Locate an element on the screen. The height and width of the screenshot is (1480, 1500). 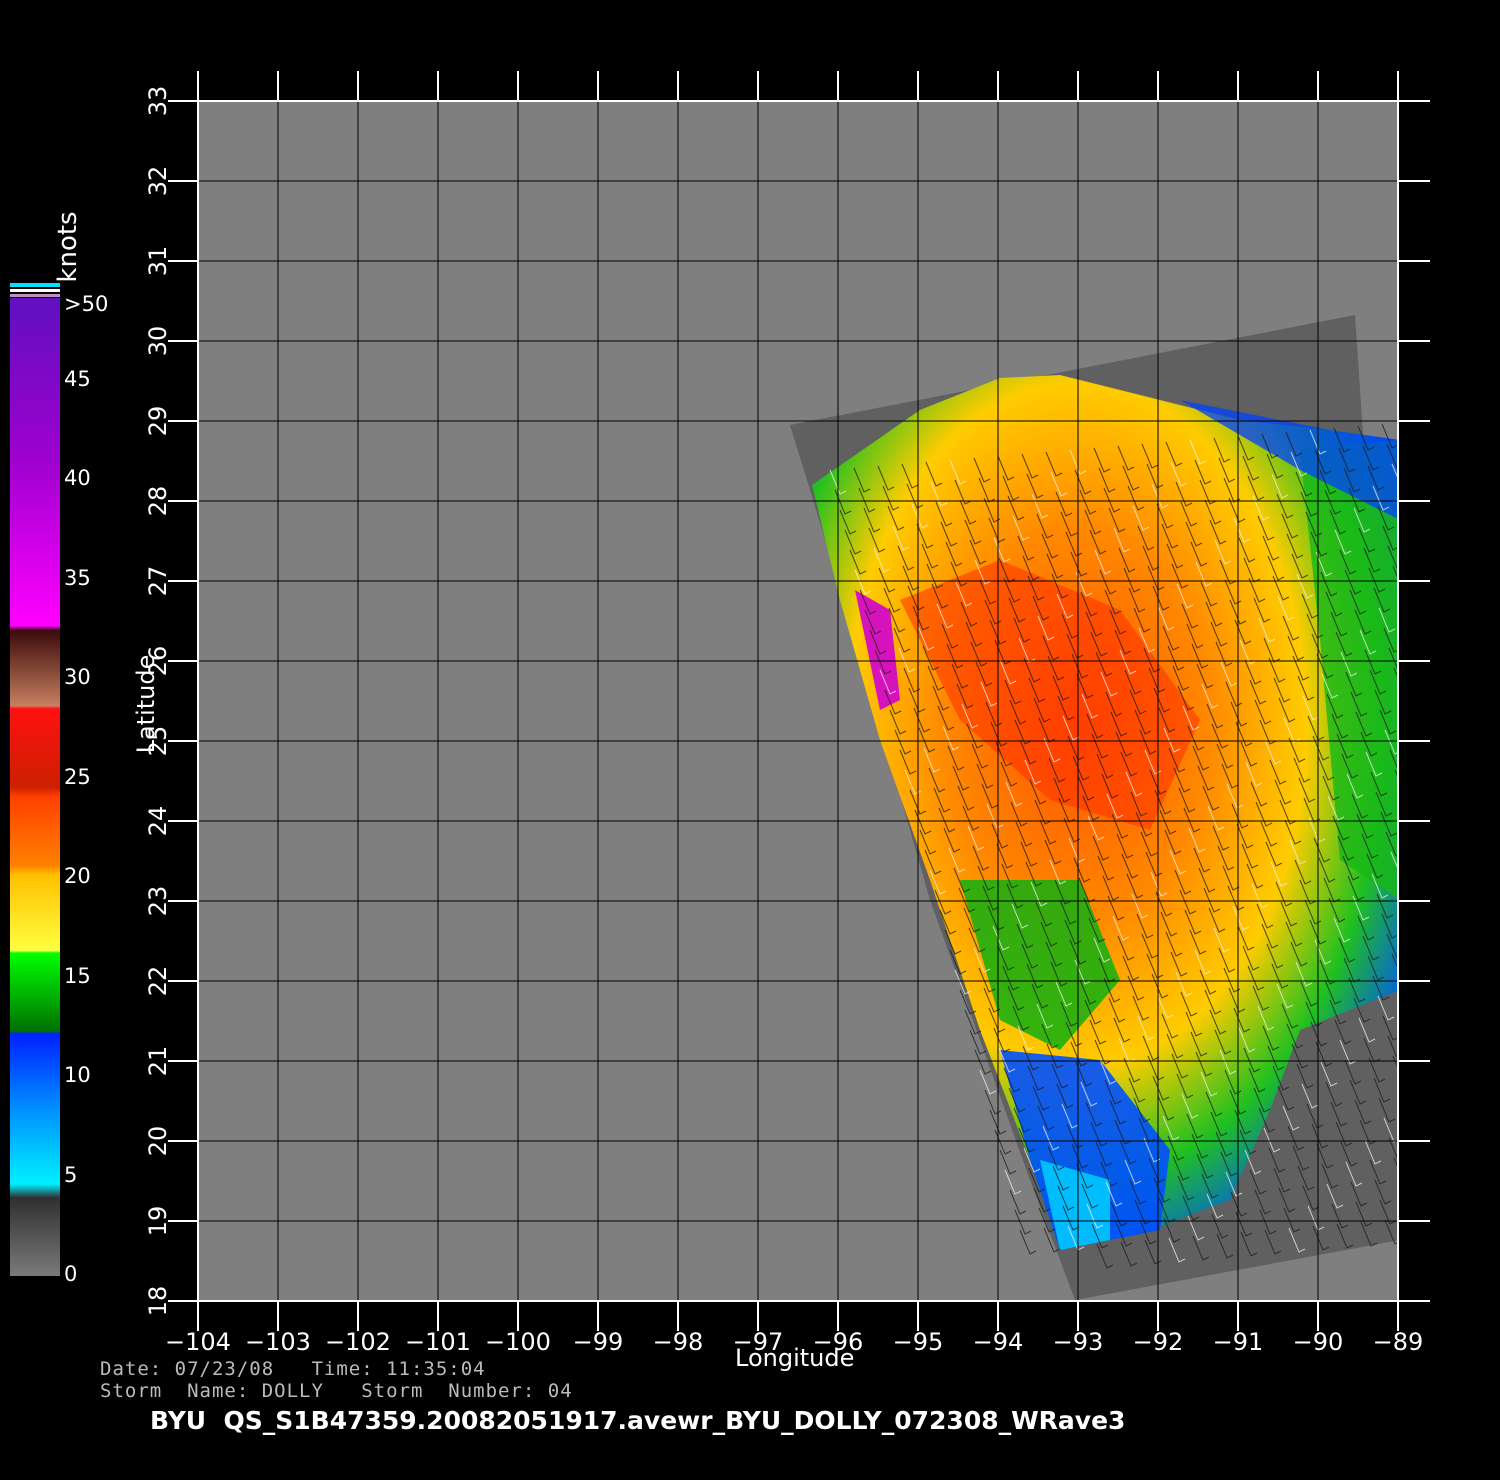
moderate-wind-region-east is located at coordinates (1349, 669).